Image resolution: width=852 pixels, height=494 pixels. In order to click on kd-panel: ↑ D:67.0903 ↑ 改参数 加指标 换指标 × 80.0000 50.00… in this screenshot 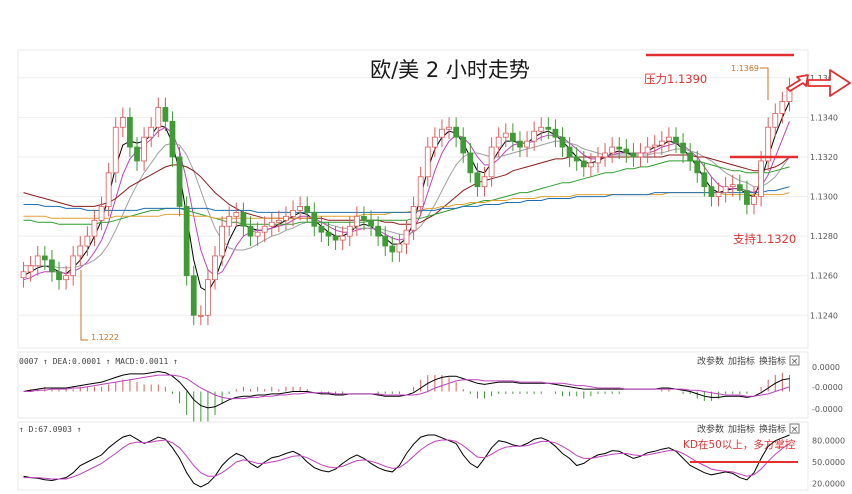, I will do `click(431, 456)`.